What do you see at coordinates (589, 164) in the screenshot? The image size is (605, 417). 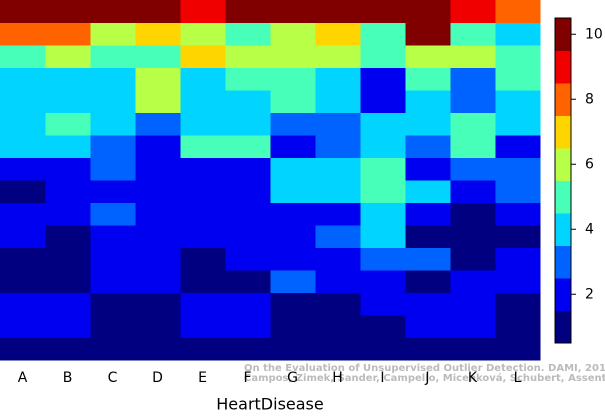 I see `colorbar-tick-label: 6` at bounding box center [589, 164].